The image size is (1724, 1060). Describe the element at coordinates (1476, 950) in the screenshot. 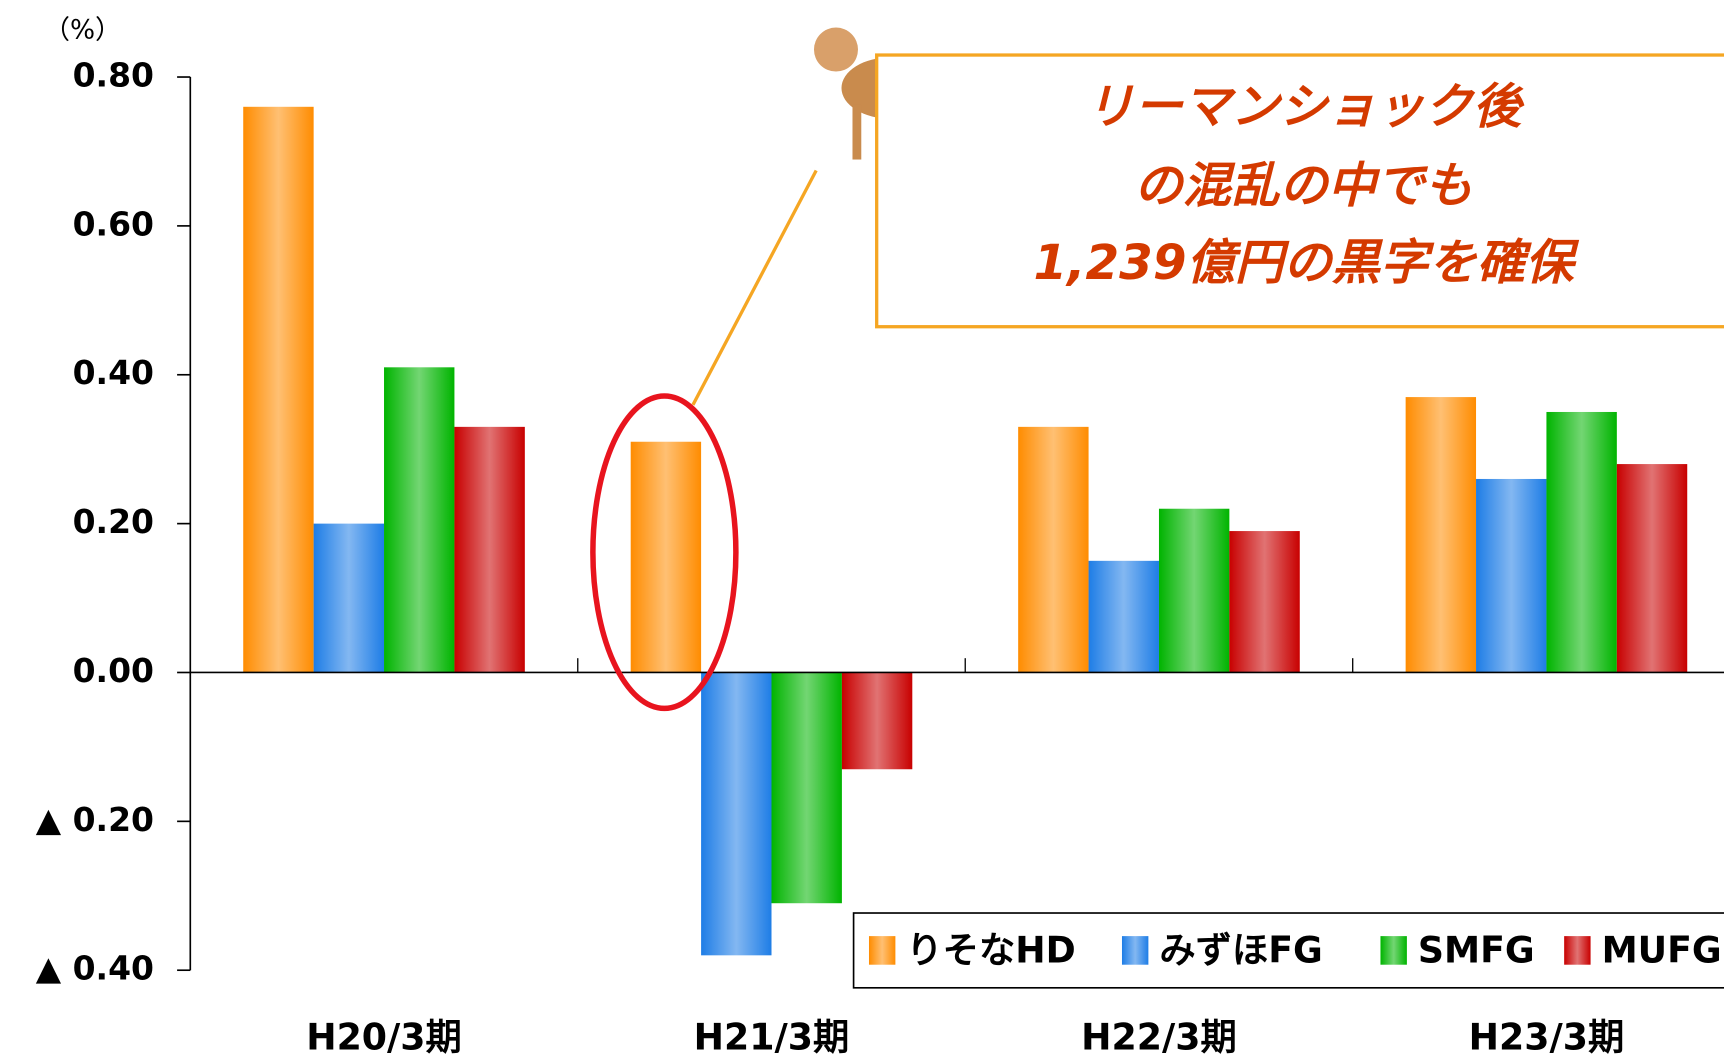

I see `legend-label: SMFG` at that location.